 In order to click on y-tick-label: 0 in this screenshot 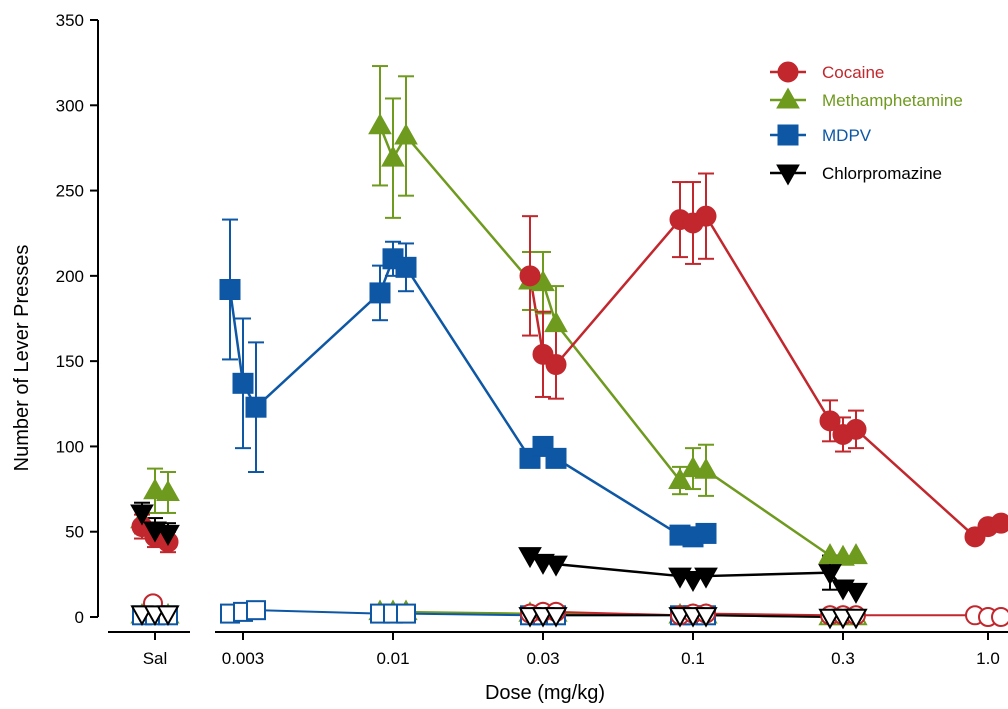, I will do `click(79, 617)`.